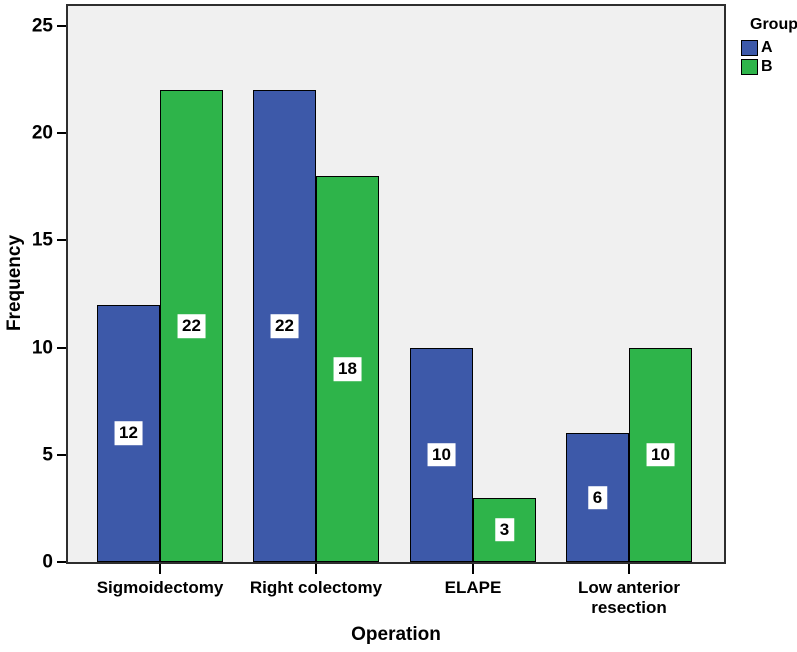  I want to click on y-tick-label-20: 20, so click(42, 133).